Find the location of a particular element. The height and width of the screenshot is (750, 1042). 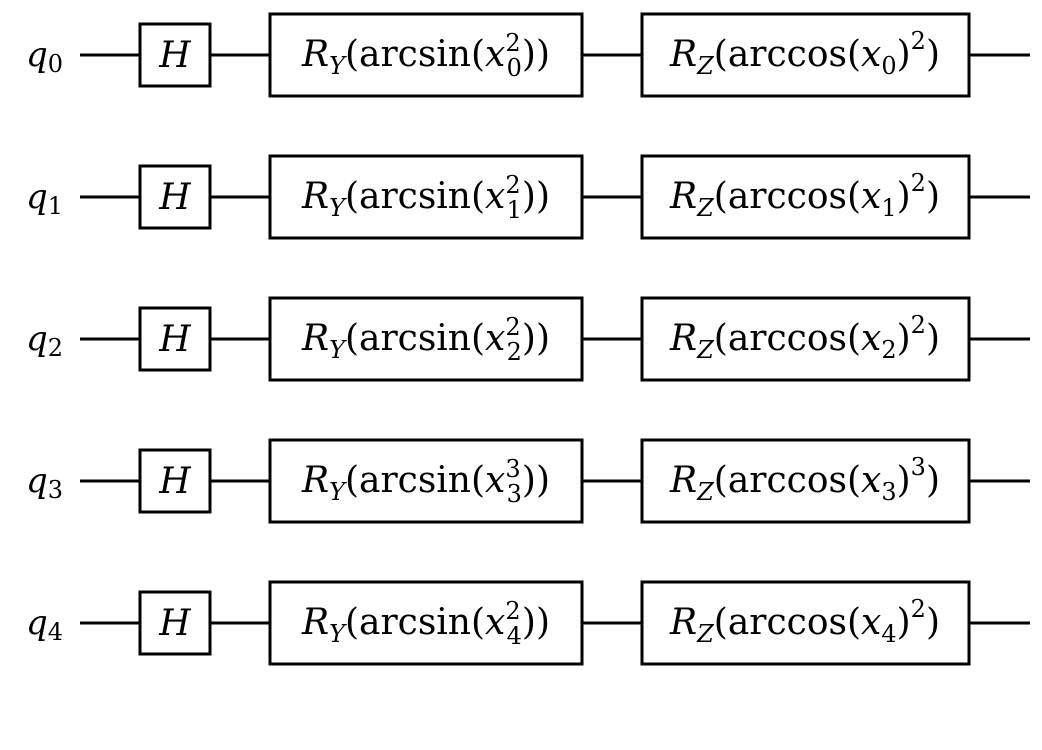

ry-gate-label: RY(arcsin(x2 1)) is located at coordinates (425, 197).